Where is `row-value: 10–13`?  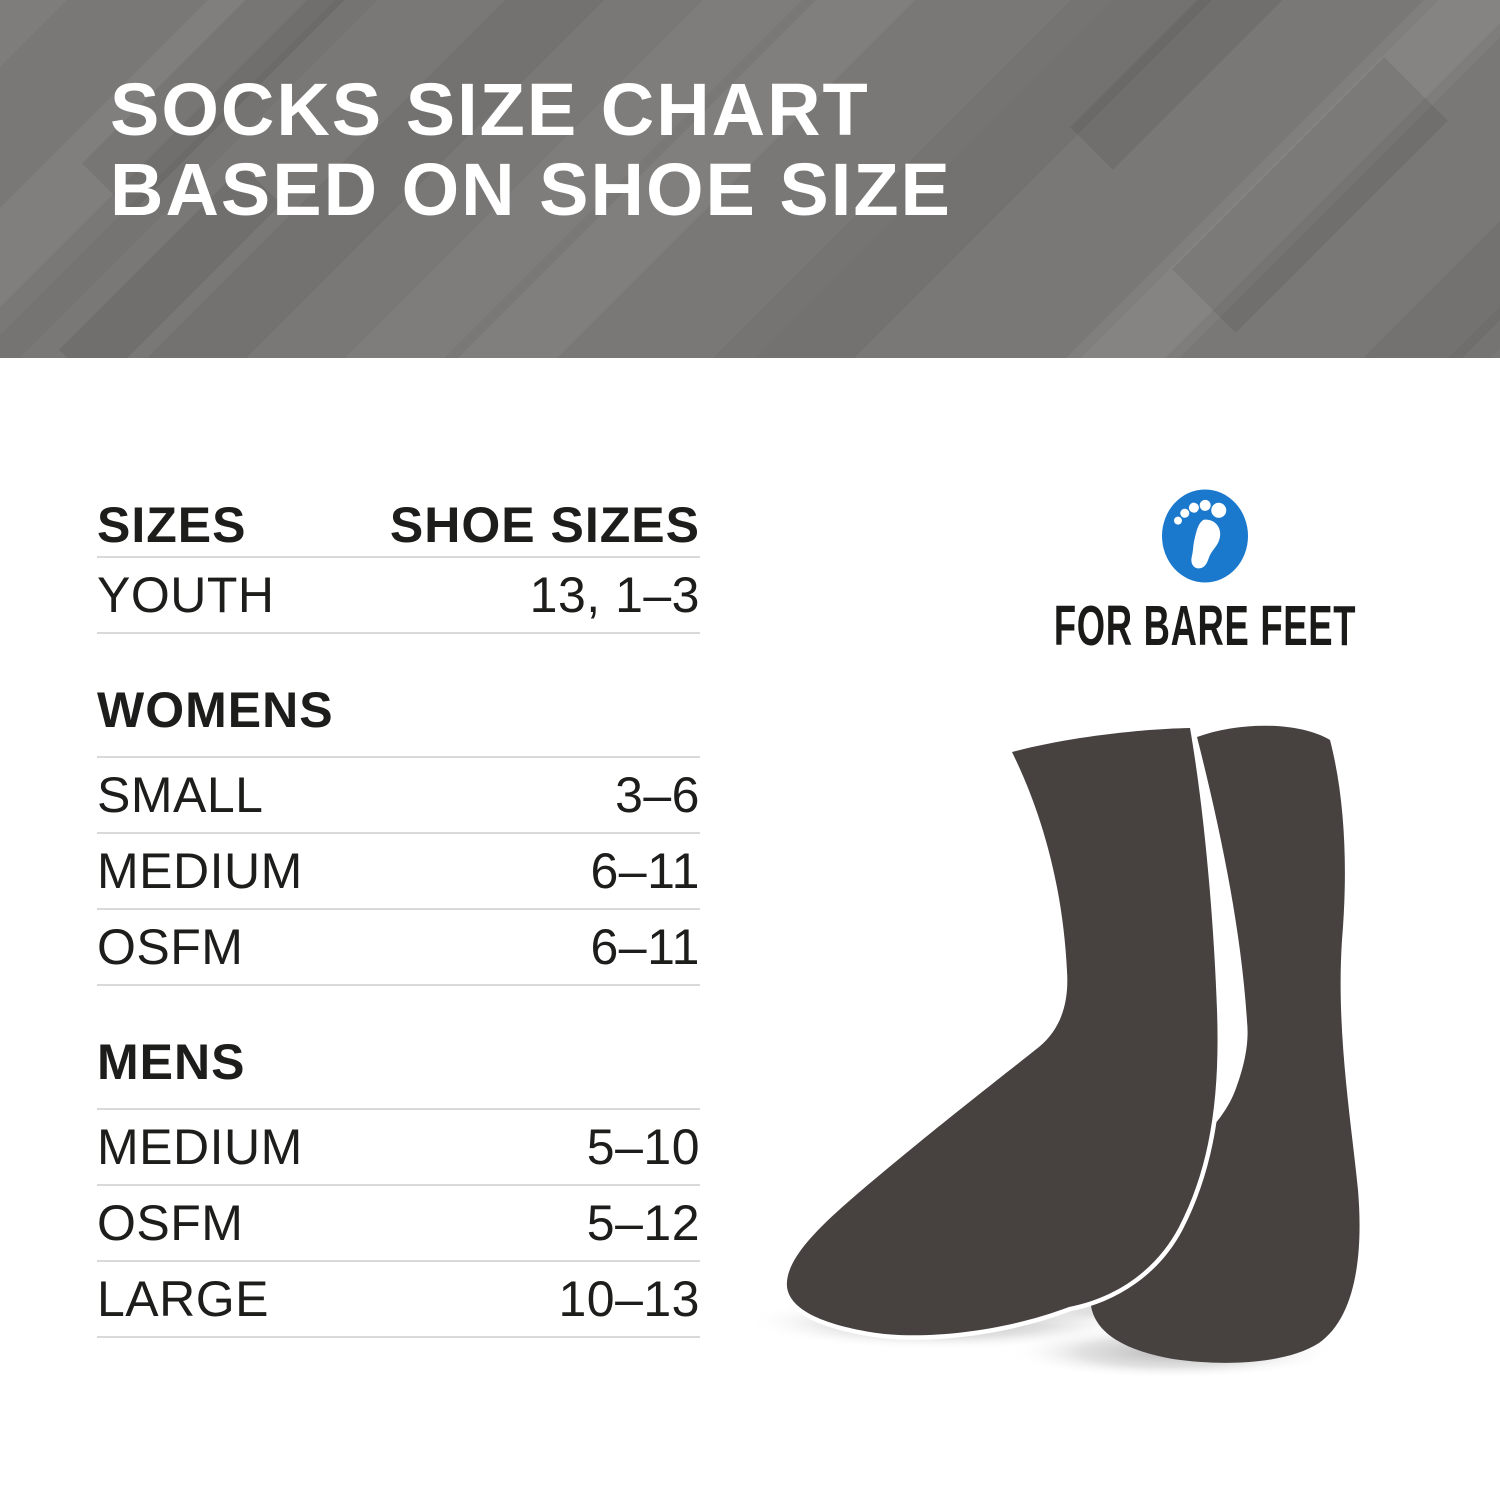
row-value: 10–13 is located at coordinates (629, 1299).